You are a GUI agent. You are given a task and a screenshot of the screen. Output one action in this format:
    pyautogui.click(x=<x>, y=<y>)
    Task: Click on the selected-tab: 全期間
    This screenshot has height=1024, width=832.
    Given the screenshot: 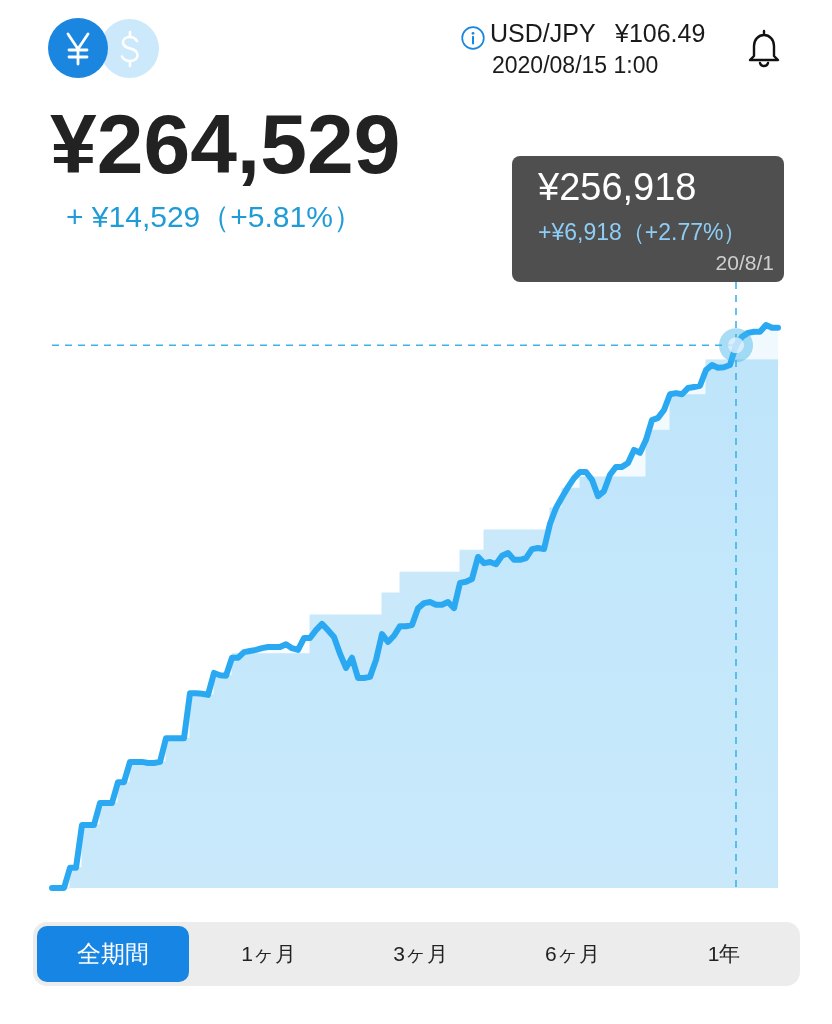 What is the action you would take?
    pyautogui.click(x=113, y=954)
    